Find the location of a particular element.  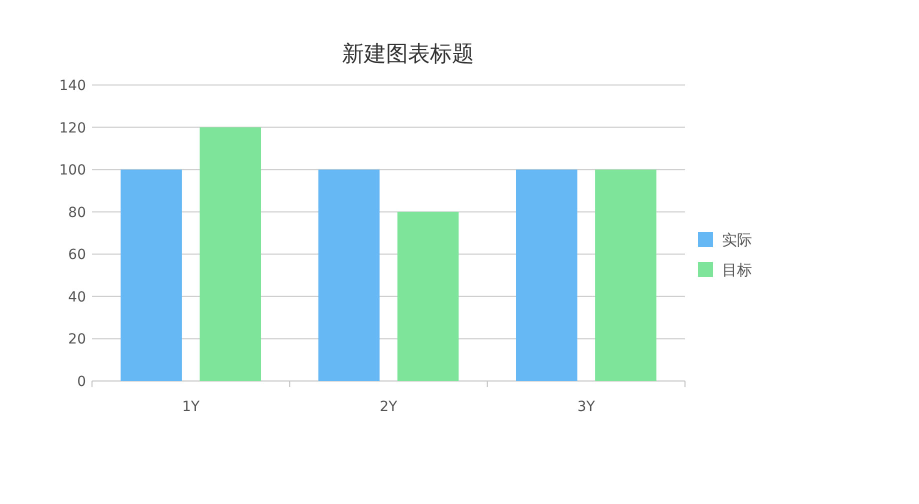

y-tick-label: 100 is located at coordinates (72, 170).